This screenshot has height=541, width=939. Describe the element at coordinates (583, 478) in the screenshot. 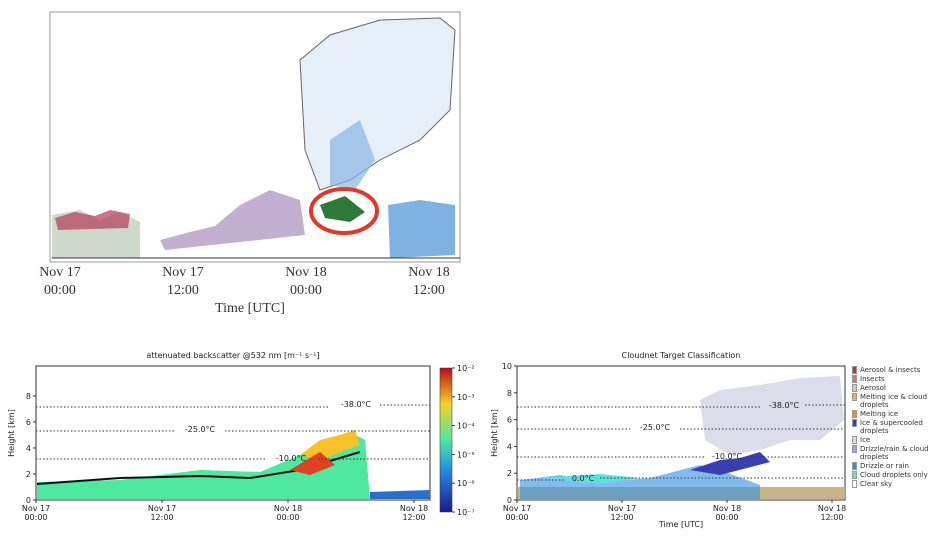

I see `isotherm-label: 0.0°C` at that location.